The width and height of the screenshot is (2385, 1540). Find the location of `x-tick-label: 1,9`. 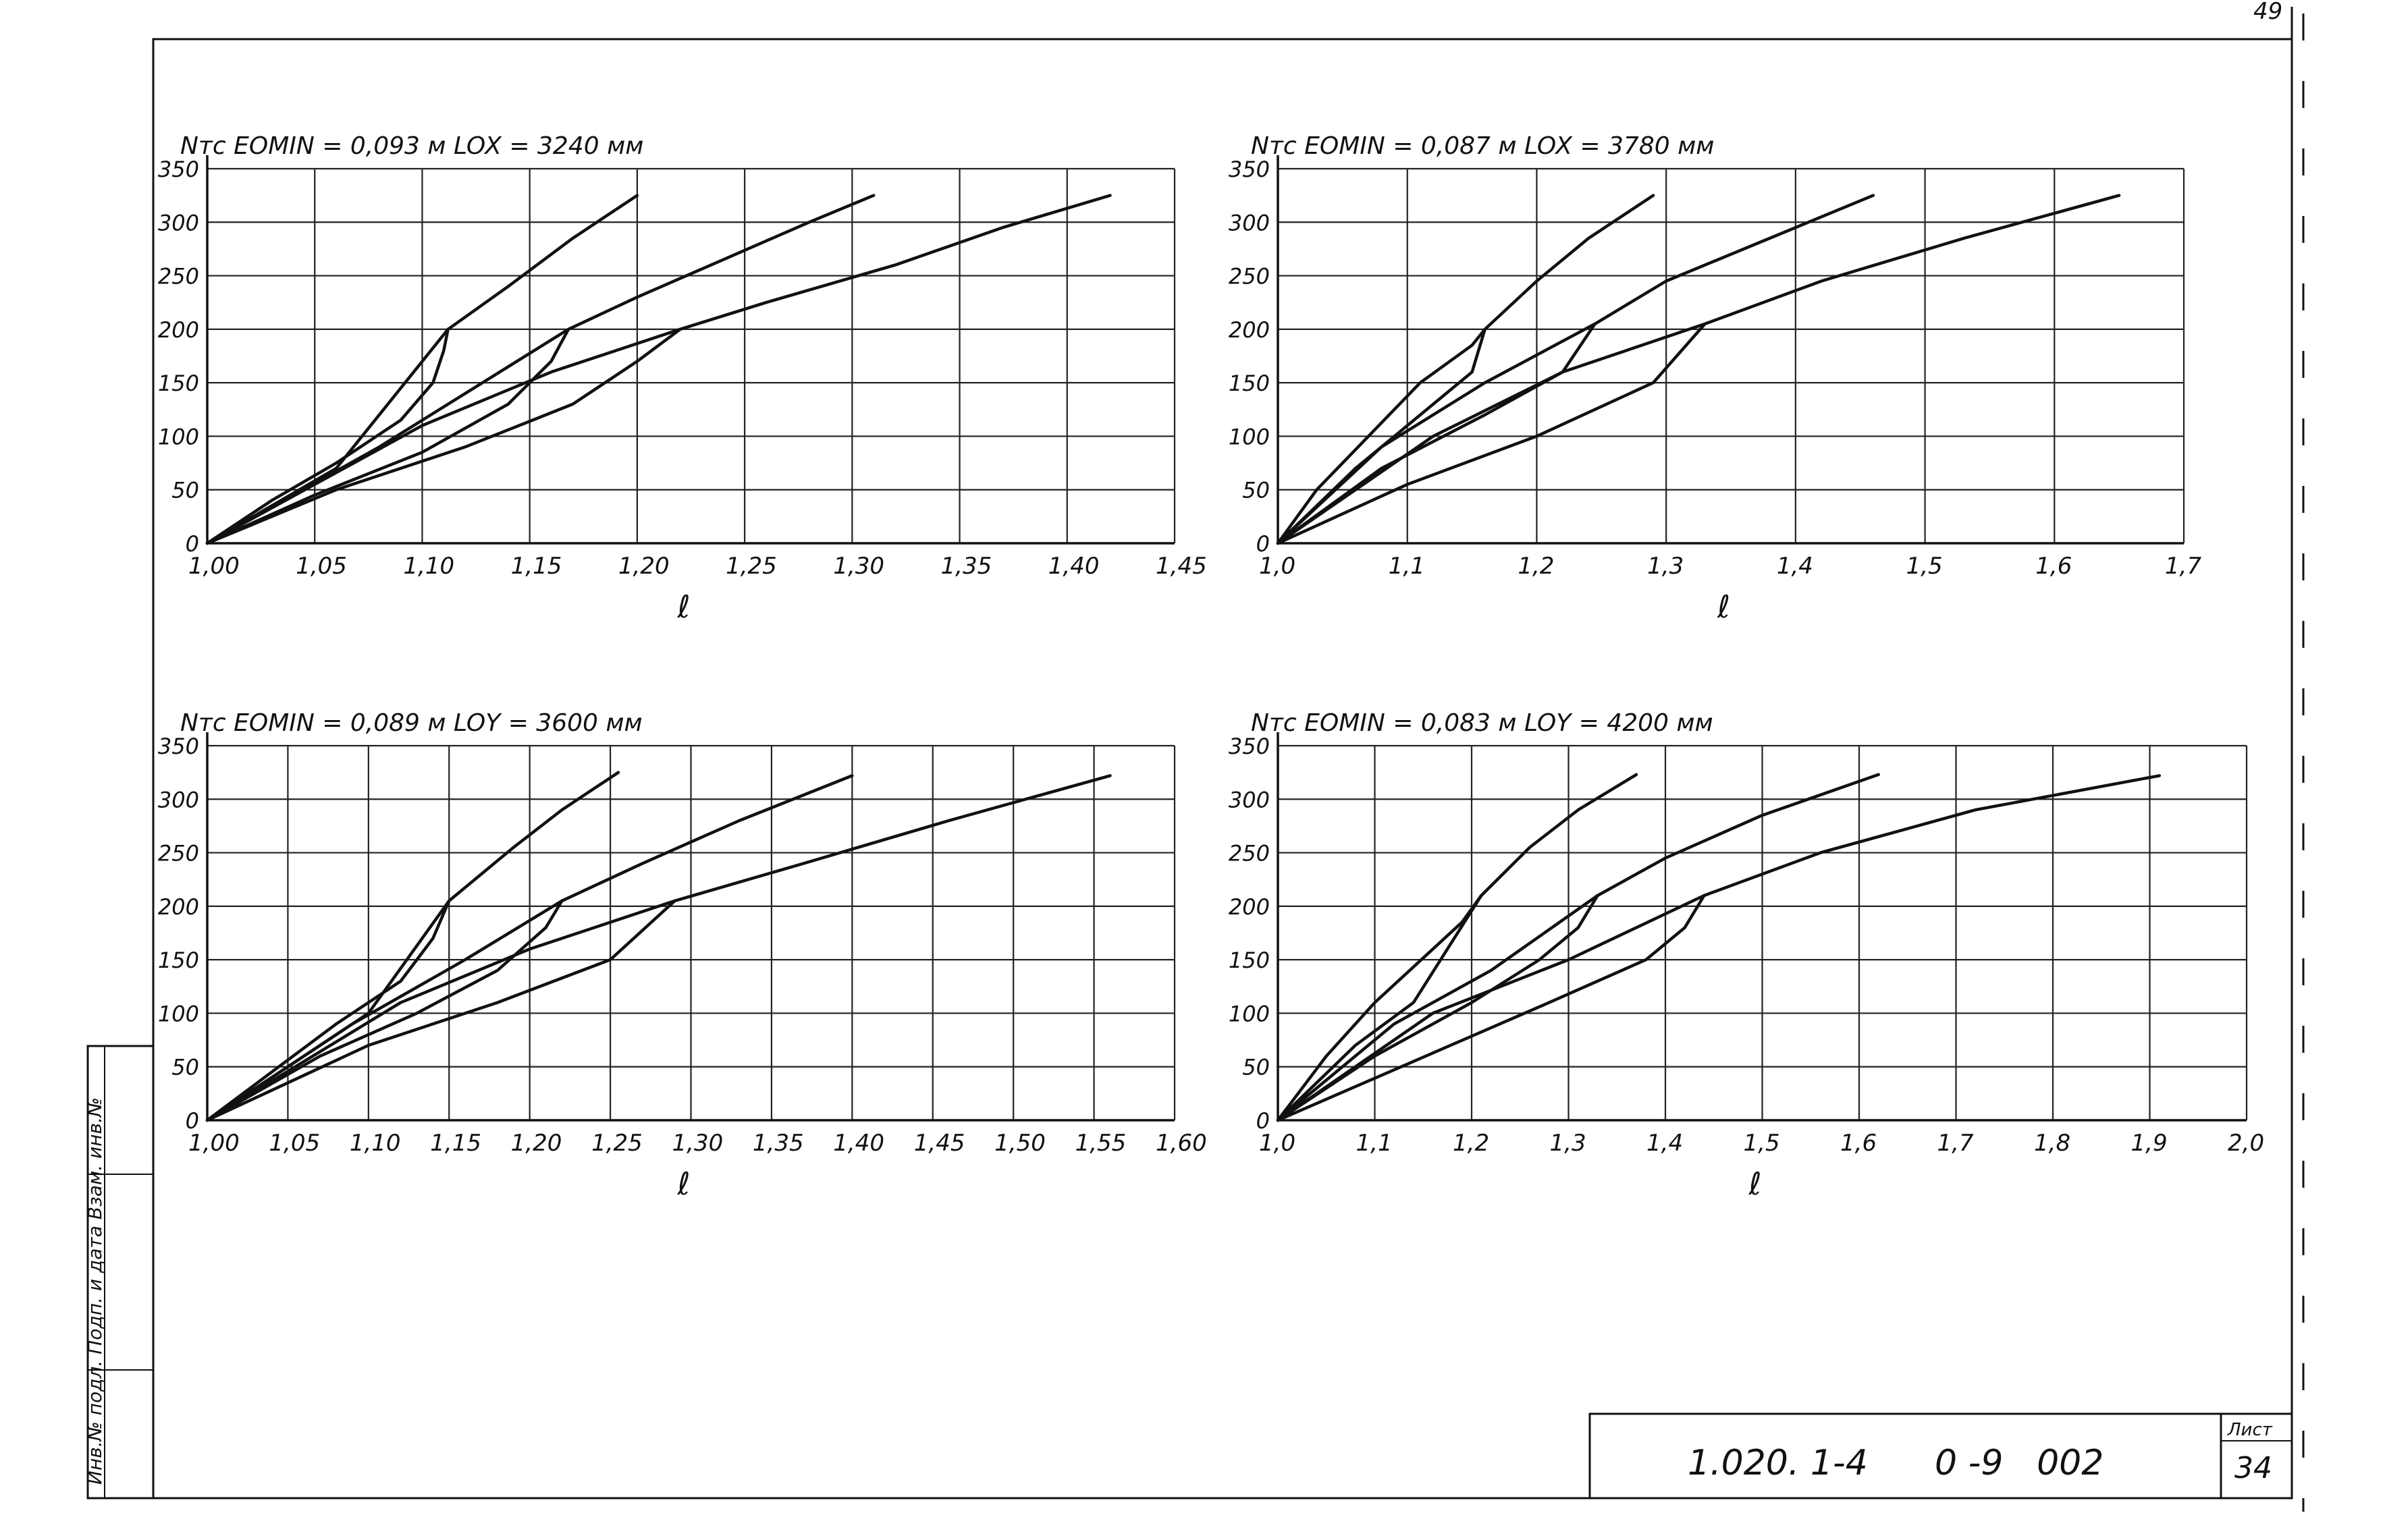

x-tick-label: 1,9 is located at coordinates (2149, 1143).